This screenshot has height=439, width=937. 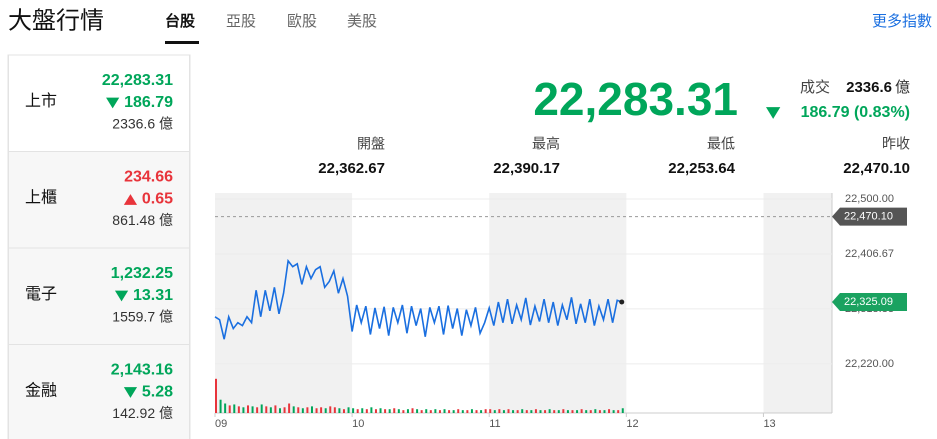 I want to click on item-change: 0.65, so click(x=157, y=199).